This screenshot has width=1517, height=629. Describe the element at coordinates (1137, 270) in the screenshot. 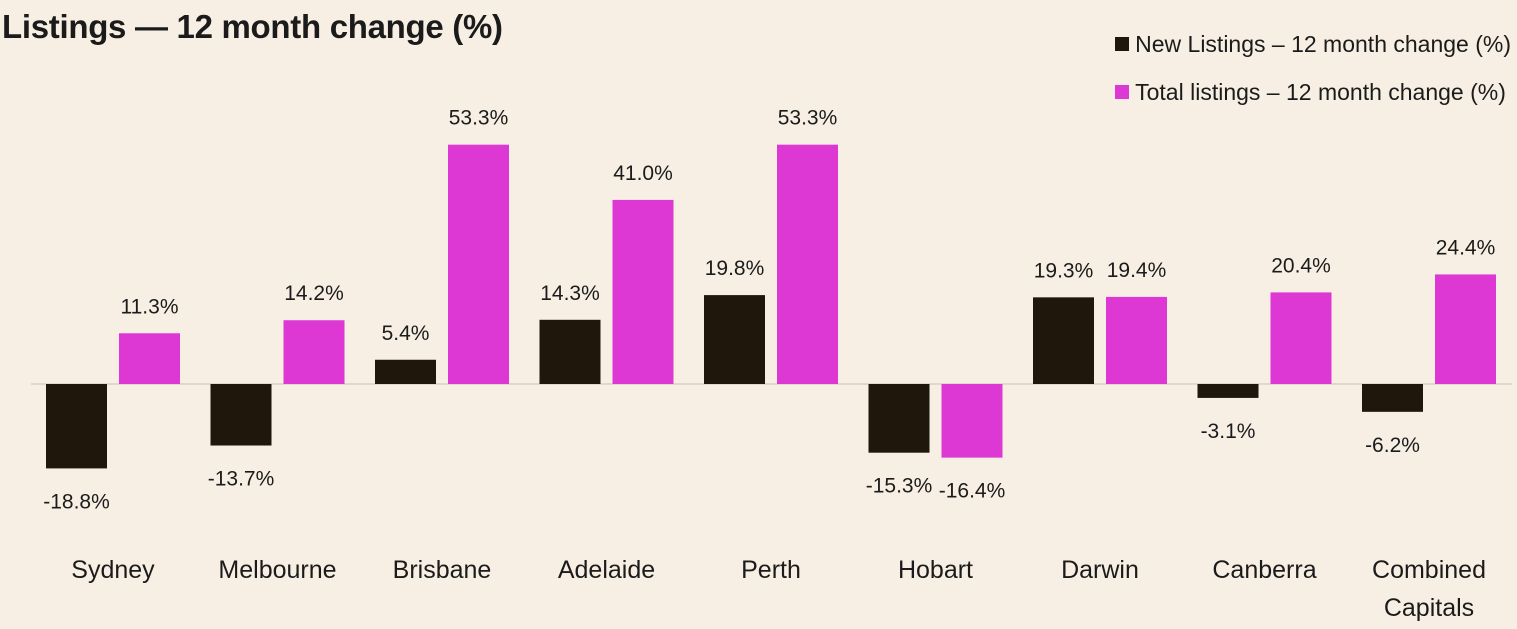

I see `data-label-total-listings-darwin: 19.4%` at that location.